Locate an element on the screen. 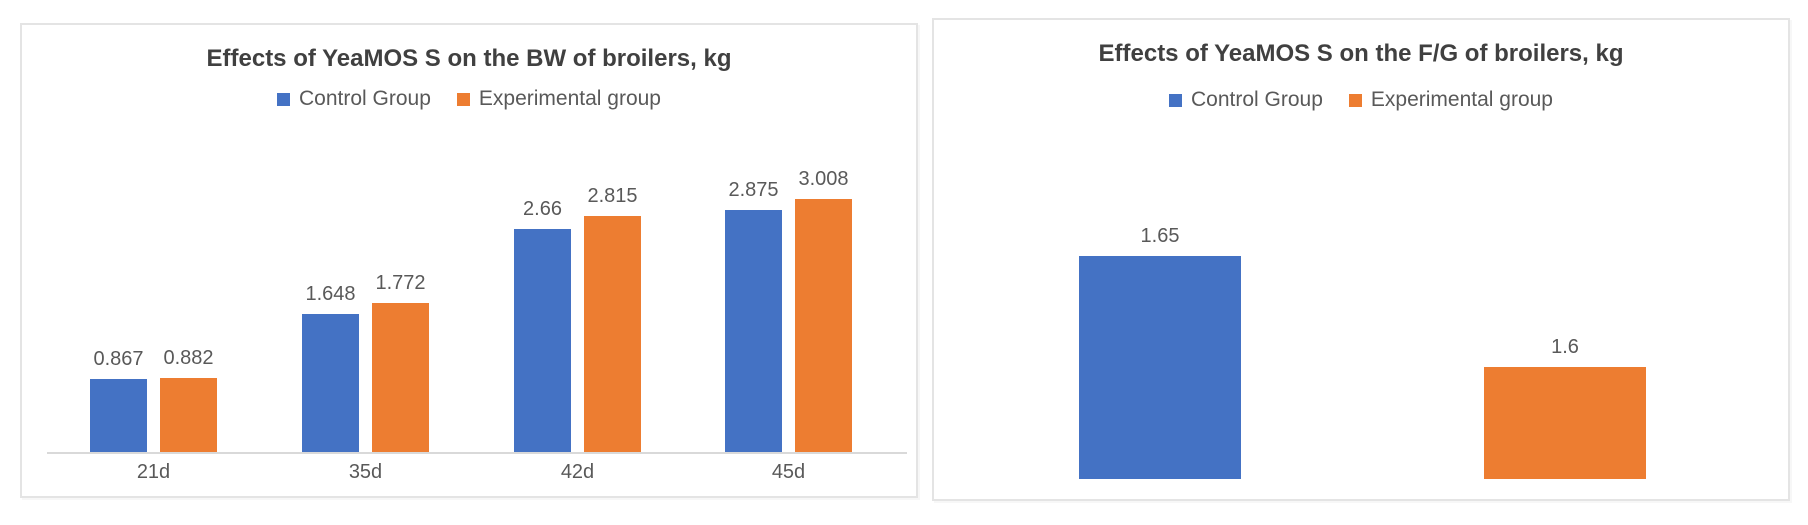 This screenshot has width=1808, height=525. bar-experimental-group-35d is located at coordinates (400, 377).